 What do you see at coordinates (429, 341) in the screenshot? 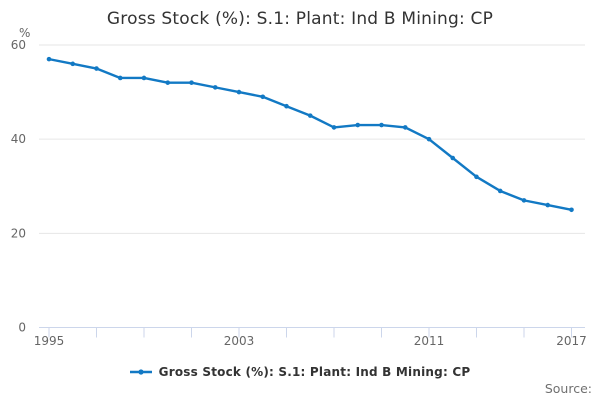
I see `x-tick-label: 2011` at bounding box center [429, 341].